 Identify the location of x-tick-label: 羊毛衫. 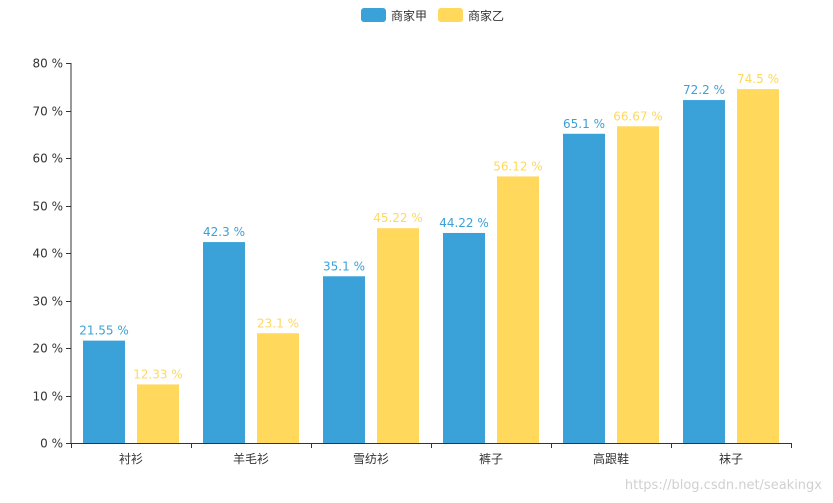
(251, 458).